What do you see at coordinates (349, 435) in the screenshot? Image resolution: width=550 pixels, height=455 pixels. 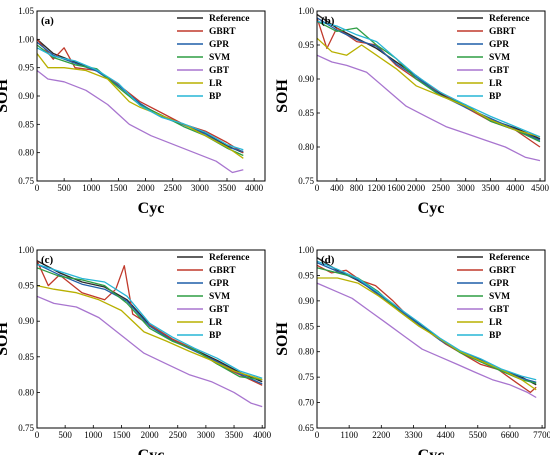 I see `x-tick-label: 1100` at bounding box center [349, 435].